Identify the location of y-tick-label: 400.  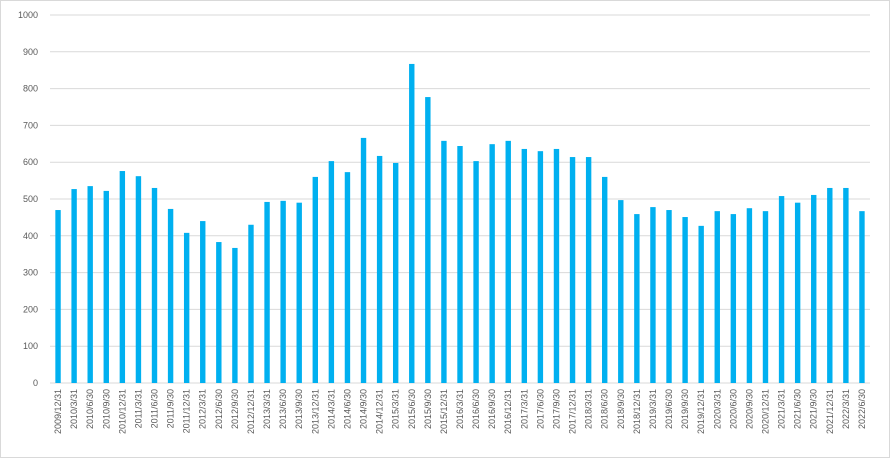
(30, 236).